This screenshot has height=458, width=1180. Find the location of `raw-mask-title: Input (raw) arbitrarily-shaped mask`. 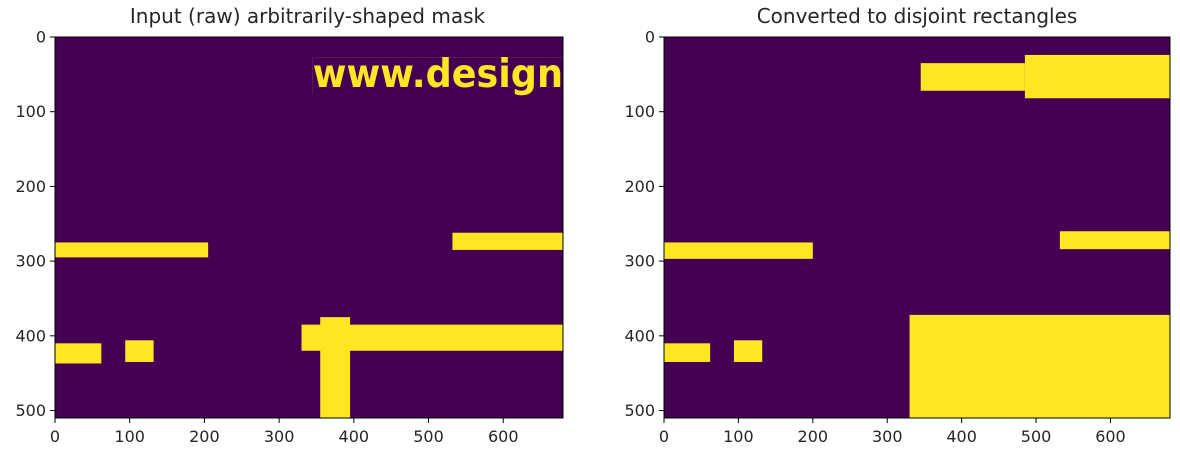

raw-mask-title: Input (raw) arbitrarily-shaped mask is located at coordinates (308, 16).